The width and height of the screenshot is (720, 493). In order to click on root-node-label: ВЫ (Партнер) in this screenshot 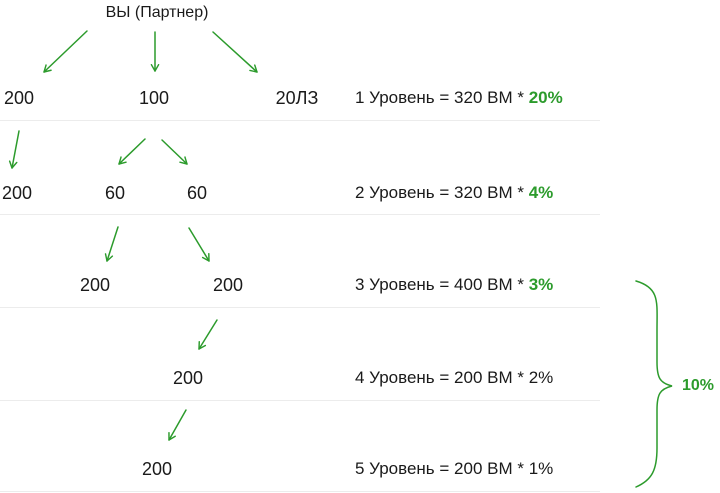, I will do `click(157, 12)`.